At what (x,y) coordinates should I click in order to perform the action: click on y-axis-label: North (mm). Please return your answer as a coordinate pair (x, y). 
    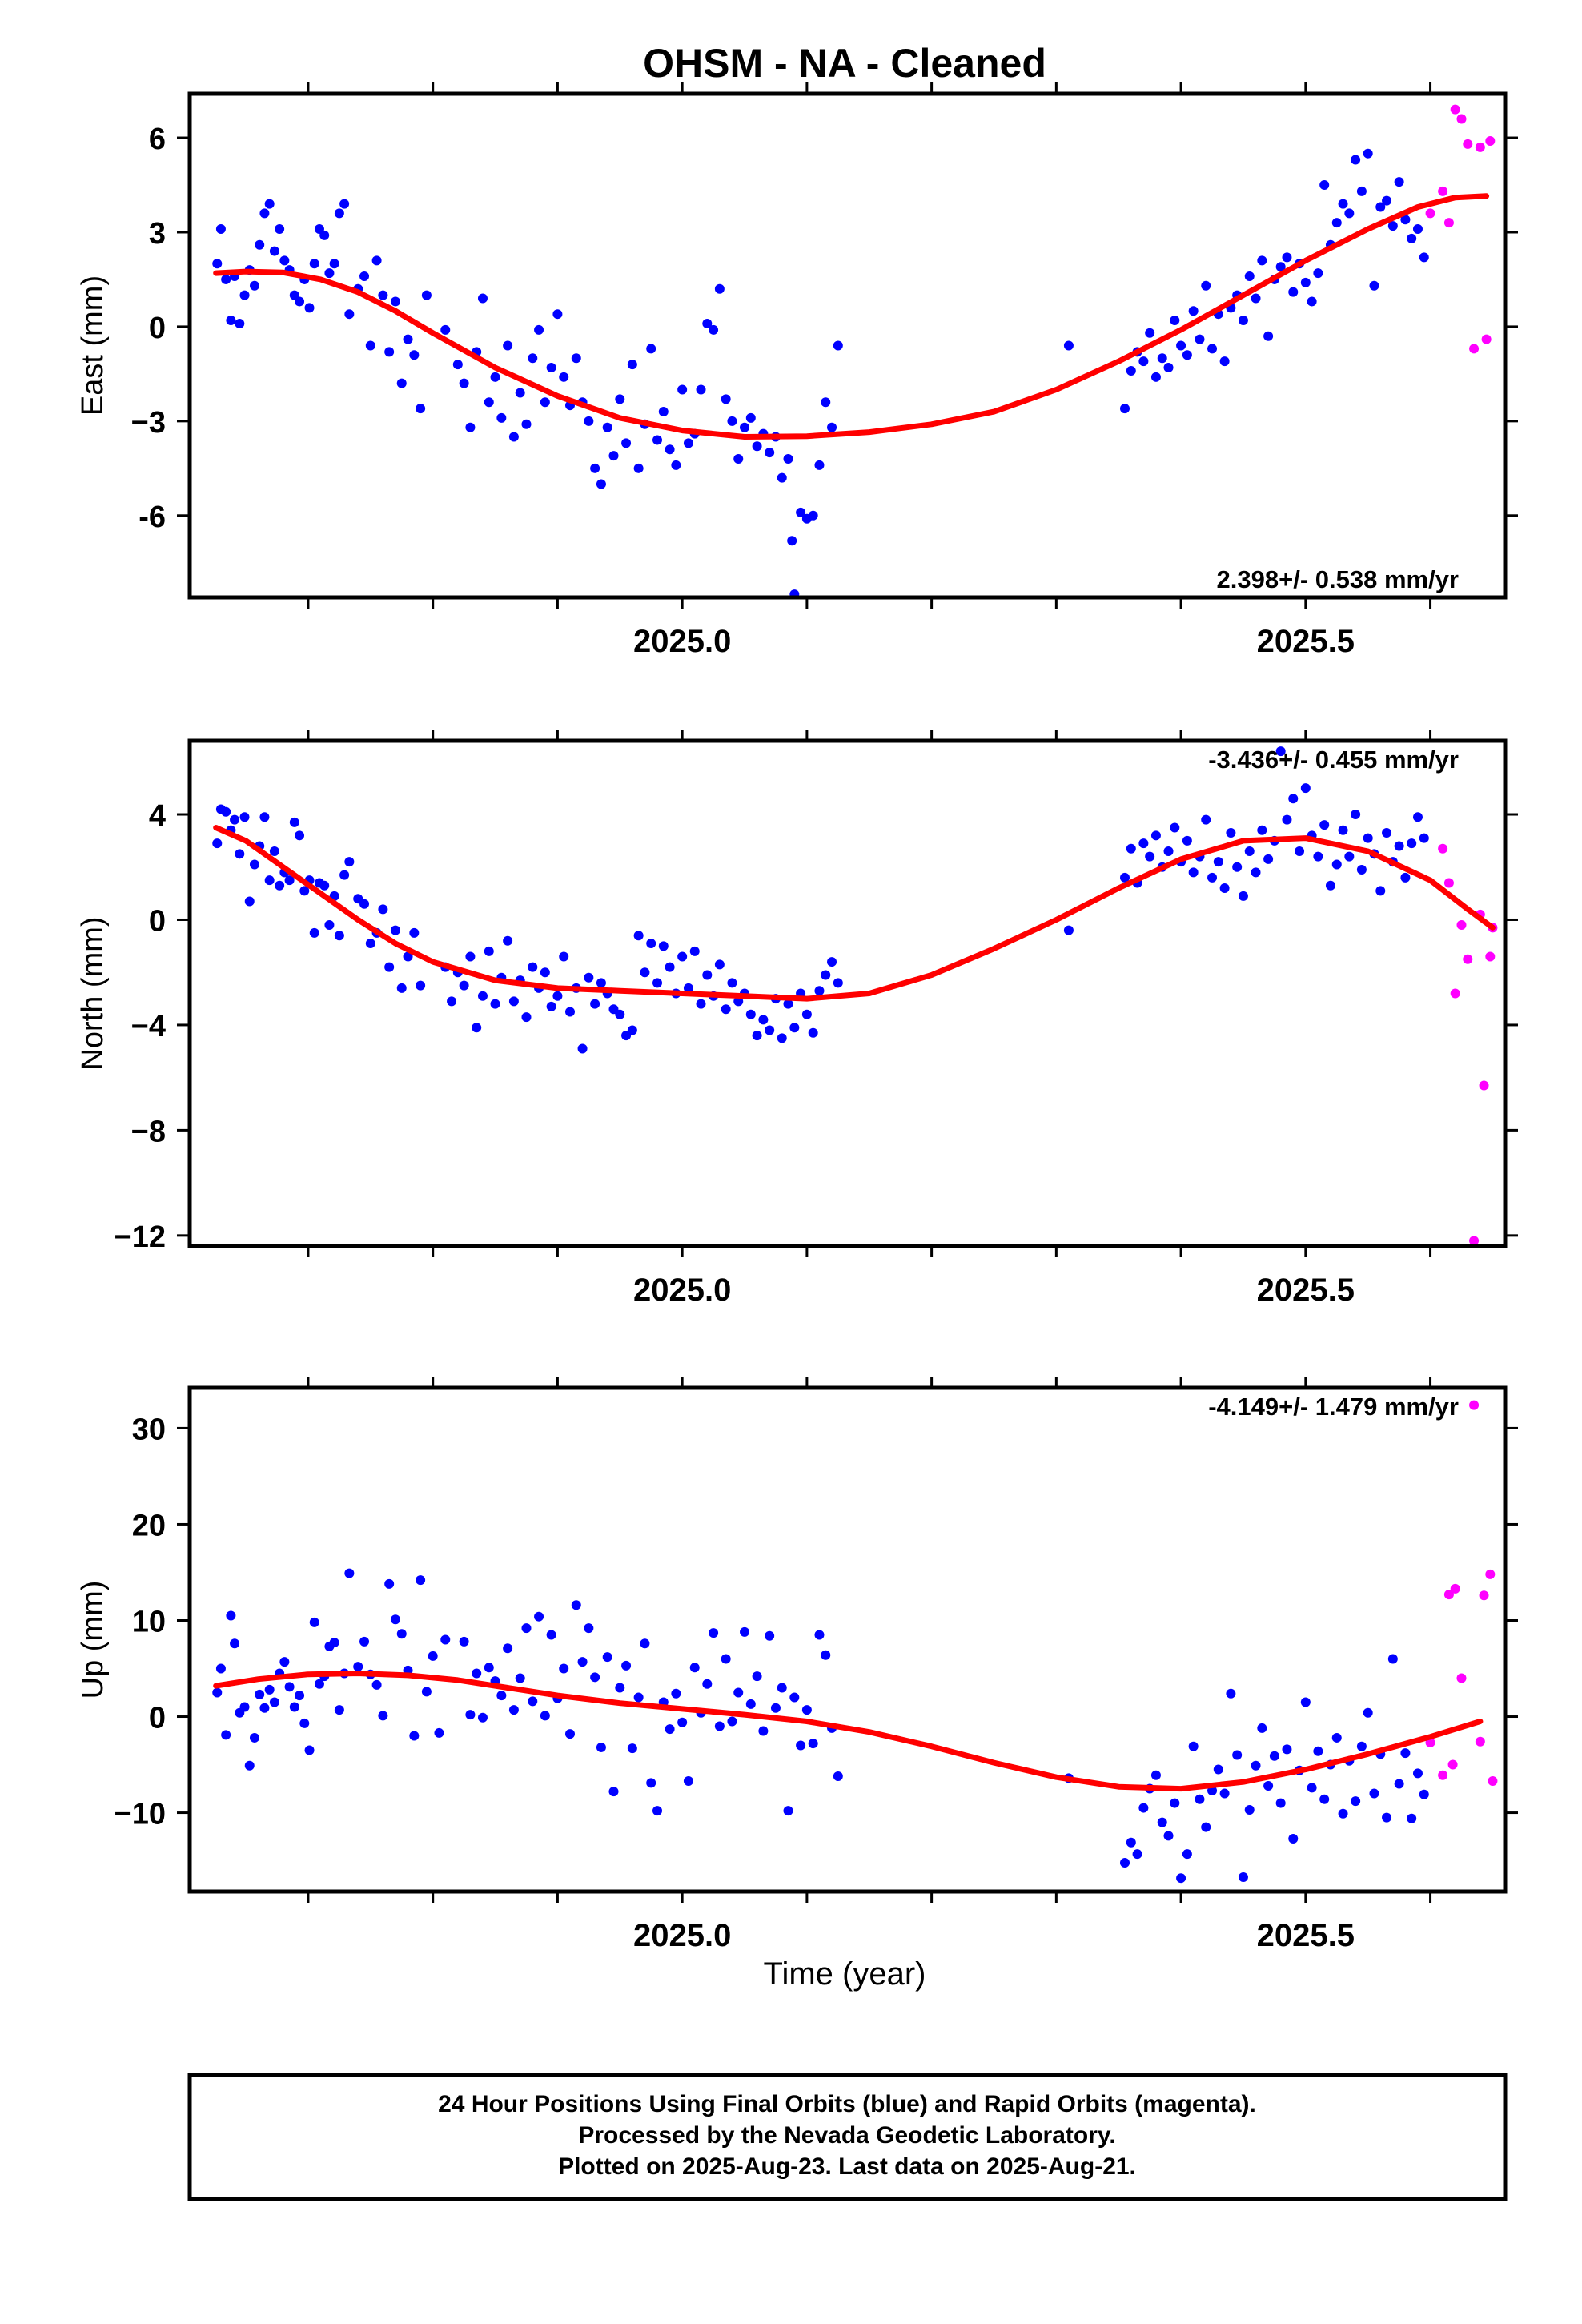
    Looking at the image, I should click on (93, 993).